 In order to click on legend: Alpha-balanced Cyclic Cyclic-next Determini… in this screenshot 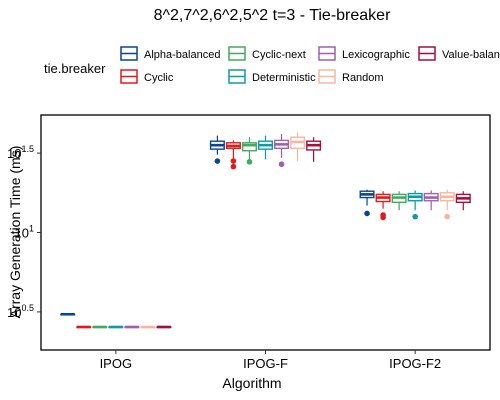, I will do `click(310, 65)`.